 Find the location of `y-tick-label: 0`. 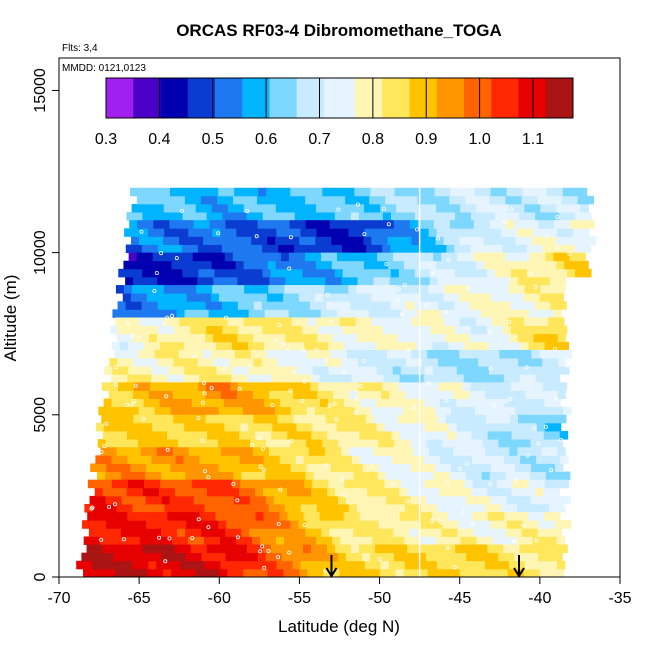

y-tick-label: 0 is located at coordinates (40, 576).